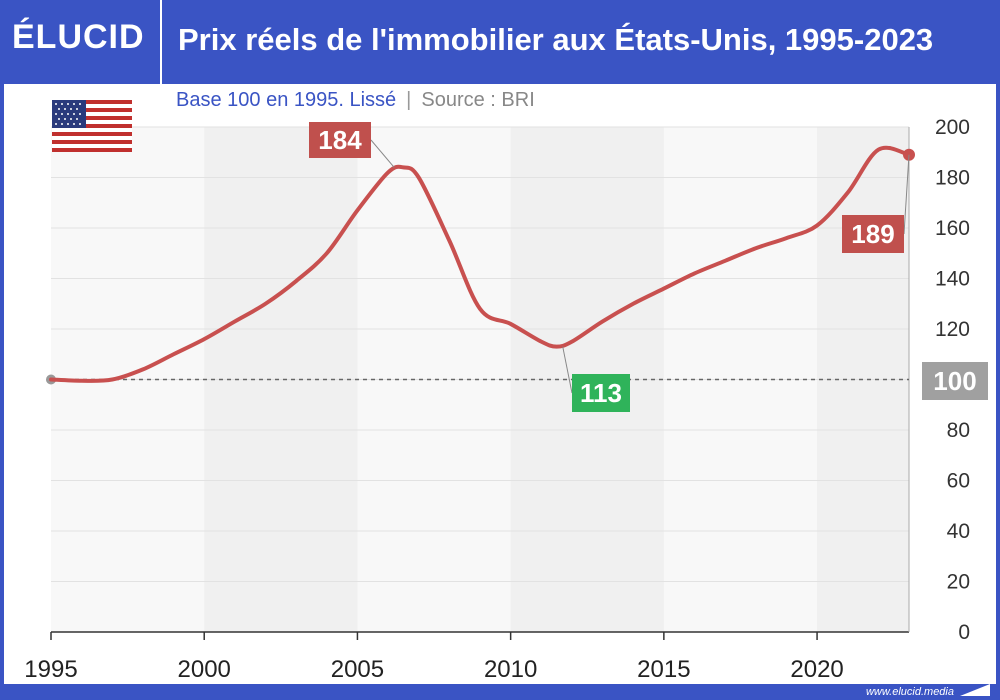 Image resolution: width=1000 pixels, height=700 pixels. What do you see at coordinates (952, 329) in the screenshot?
I see `y-tick-label: 120` at bounding box center [952, 329].